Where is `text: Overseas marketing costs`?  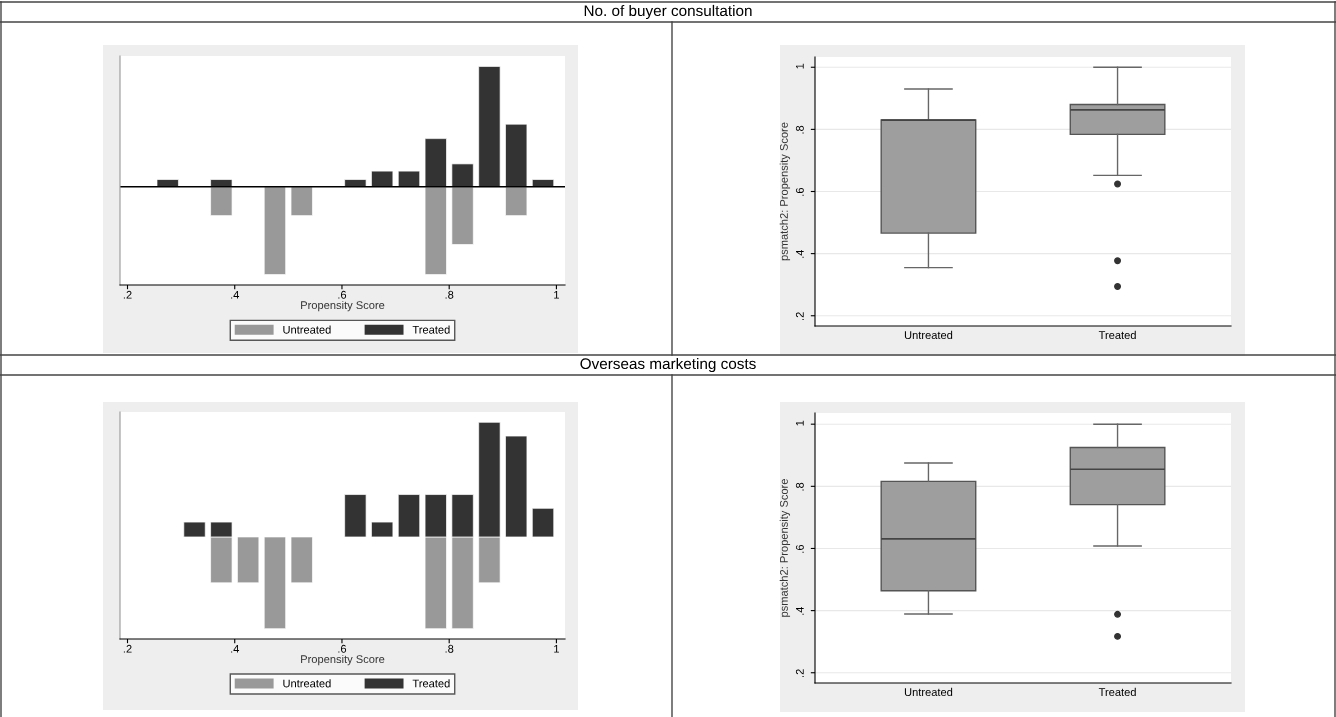
text: Overseas marketing costs is located at coordinates (668, 365).